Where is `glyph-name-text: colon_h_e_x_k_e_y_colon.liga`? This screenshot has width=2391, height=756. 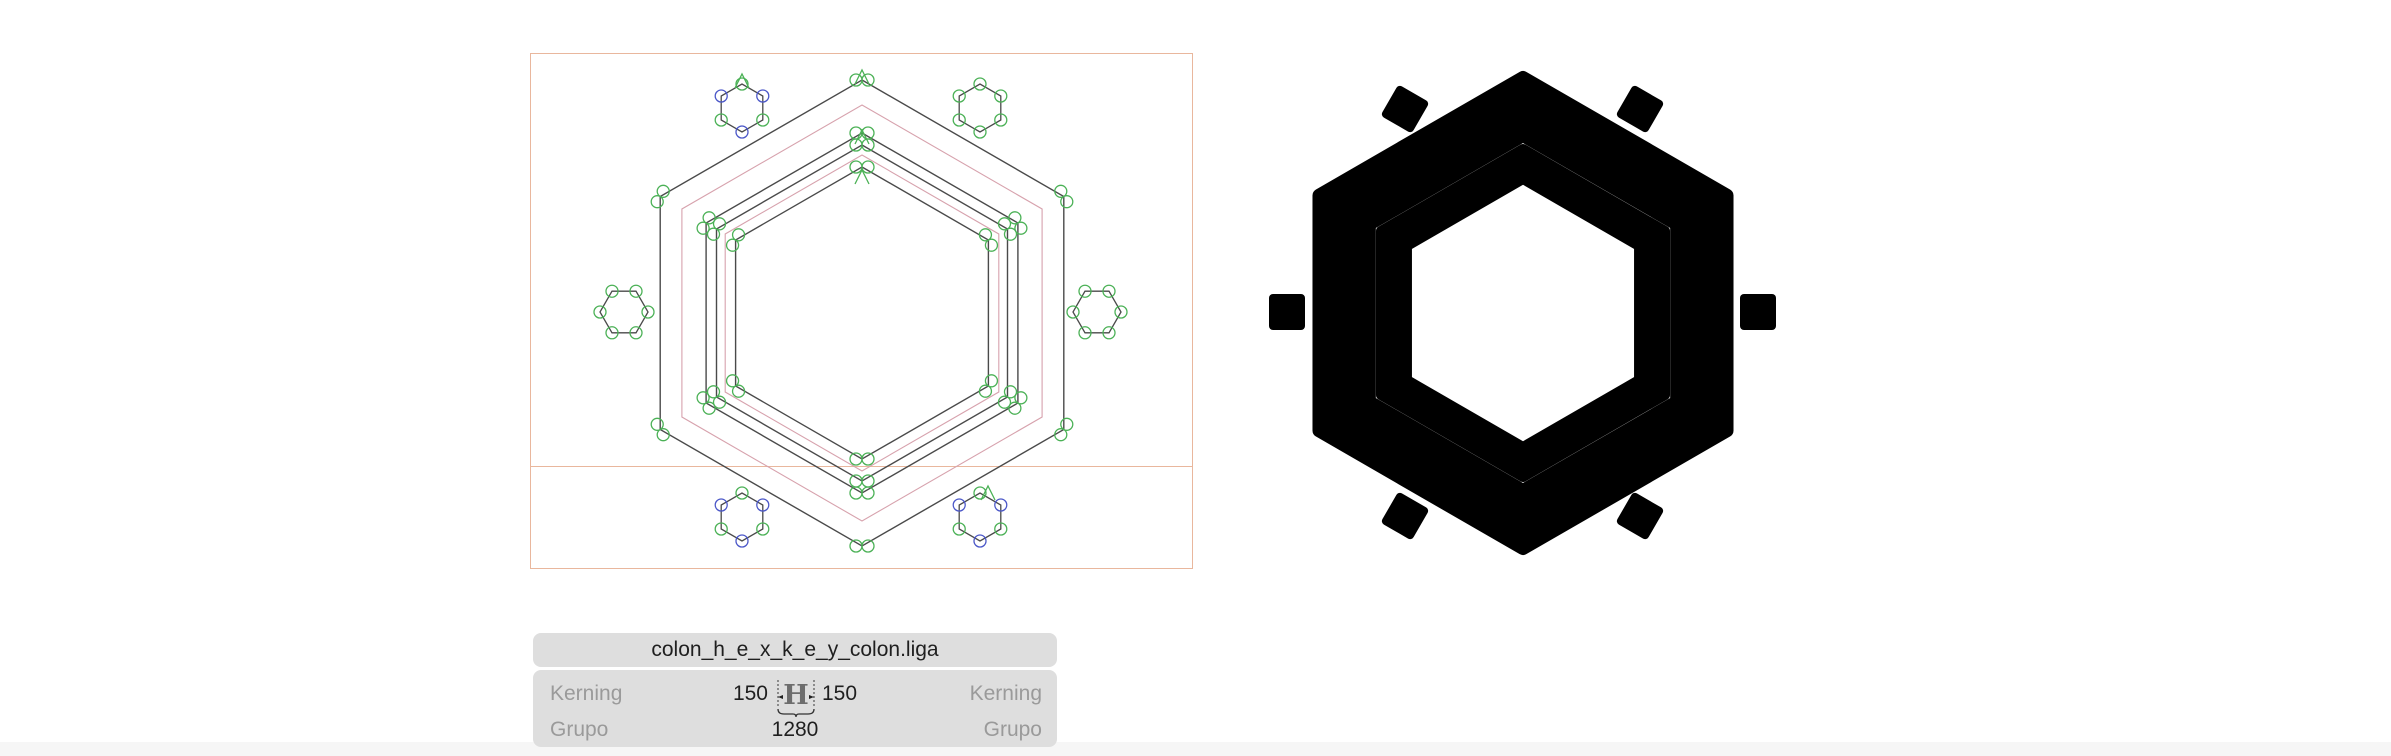 glyph-name-text: colon_h_e_x_k_e_y_colon.liga is located at coordinates (795, 649).